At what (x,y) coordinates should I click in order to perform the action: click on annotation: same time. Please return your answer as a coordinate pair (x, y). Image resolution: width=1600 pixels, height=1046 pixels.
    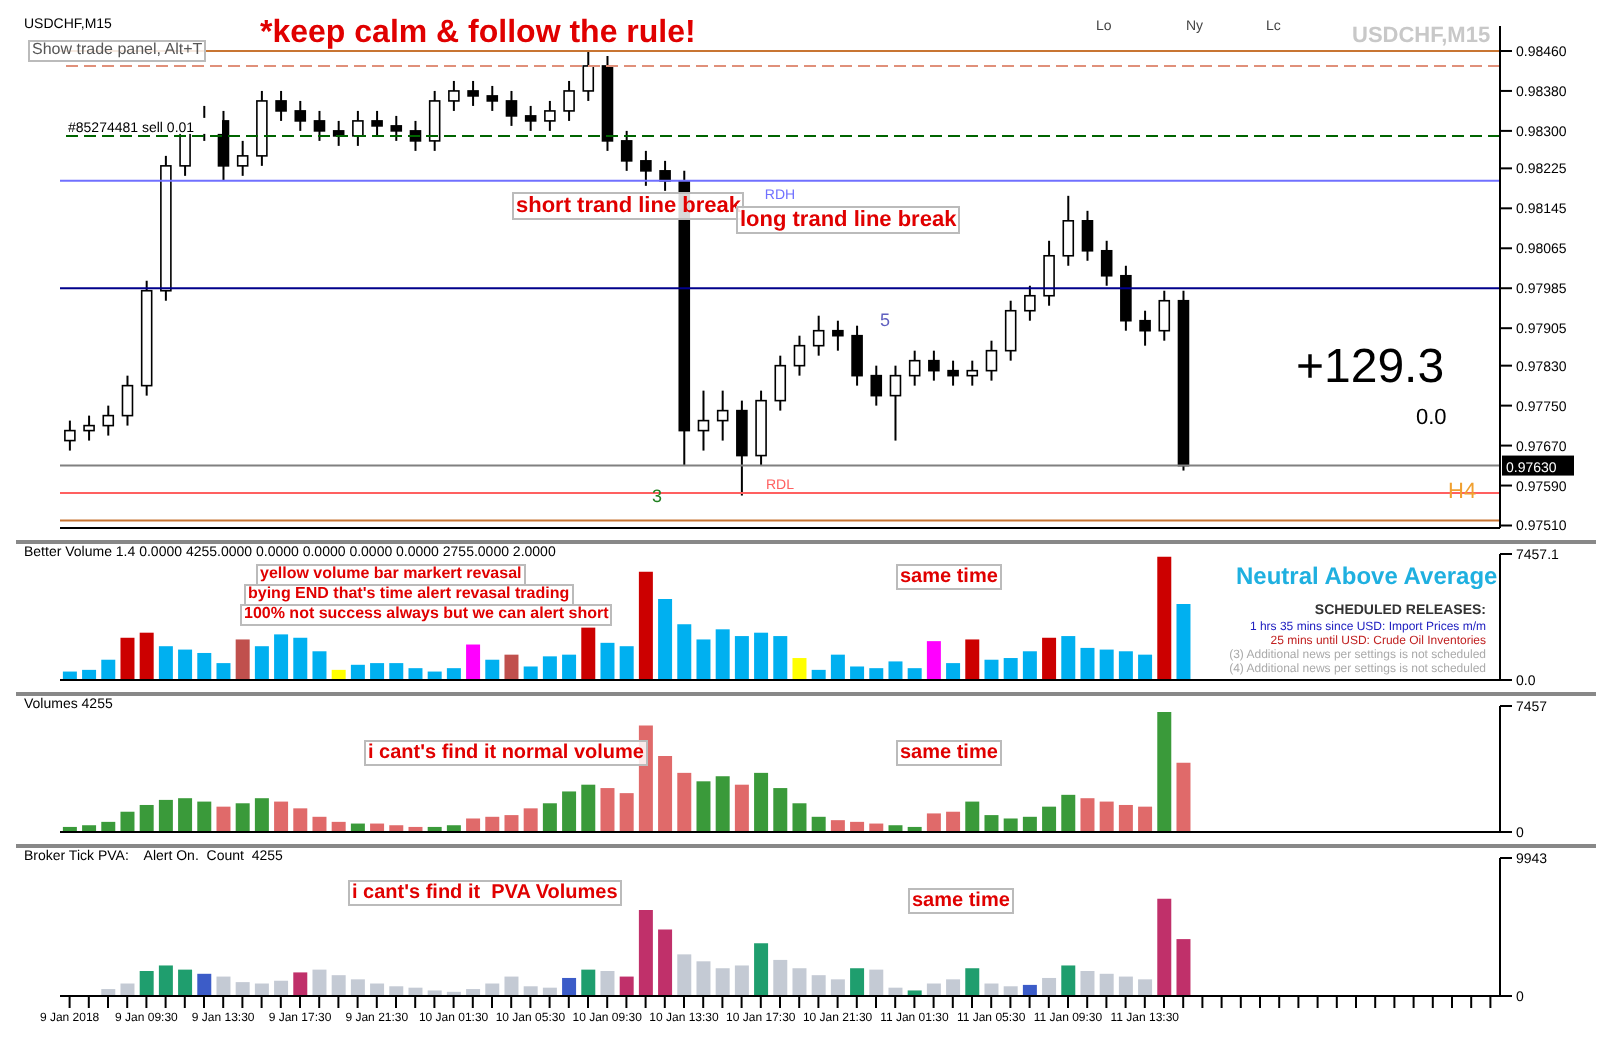
    Looking at the image, I should click on (949, 753).